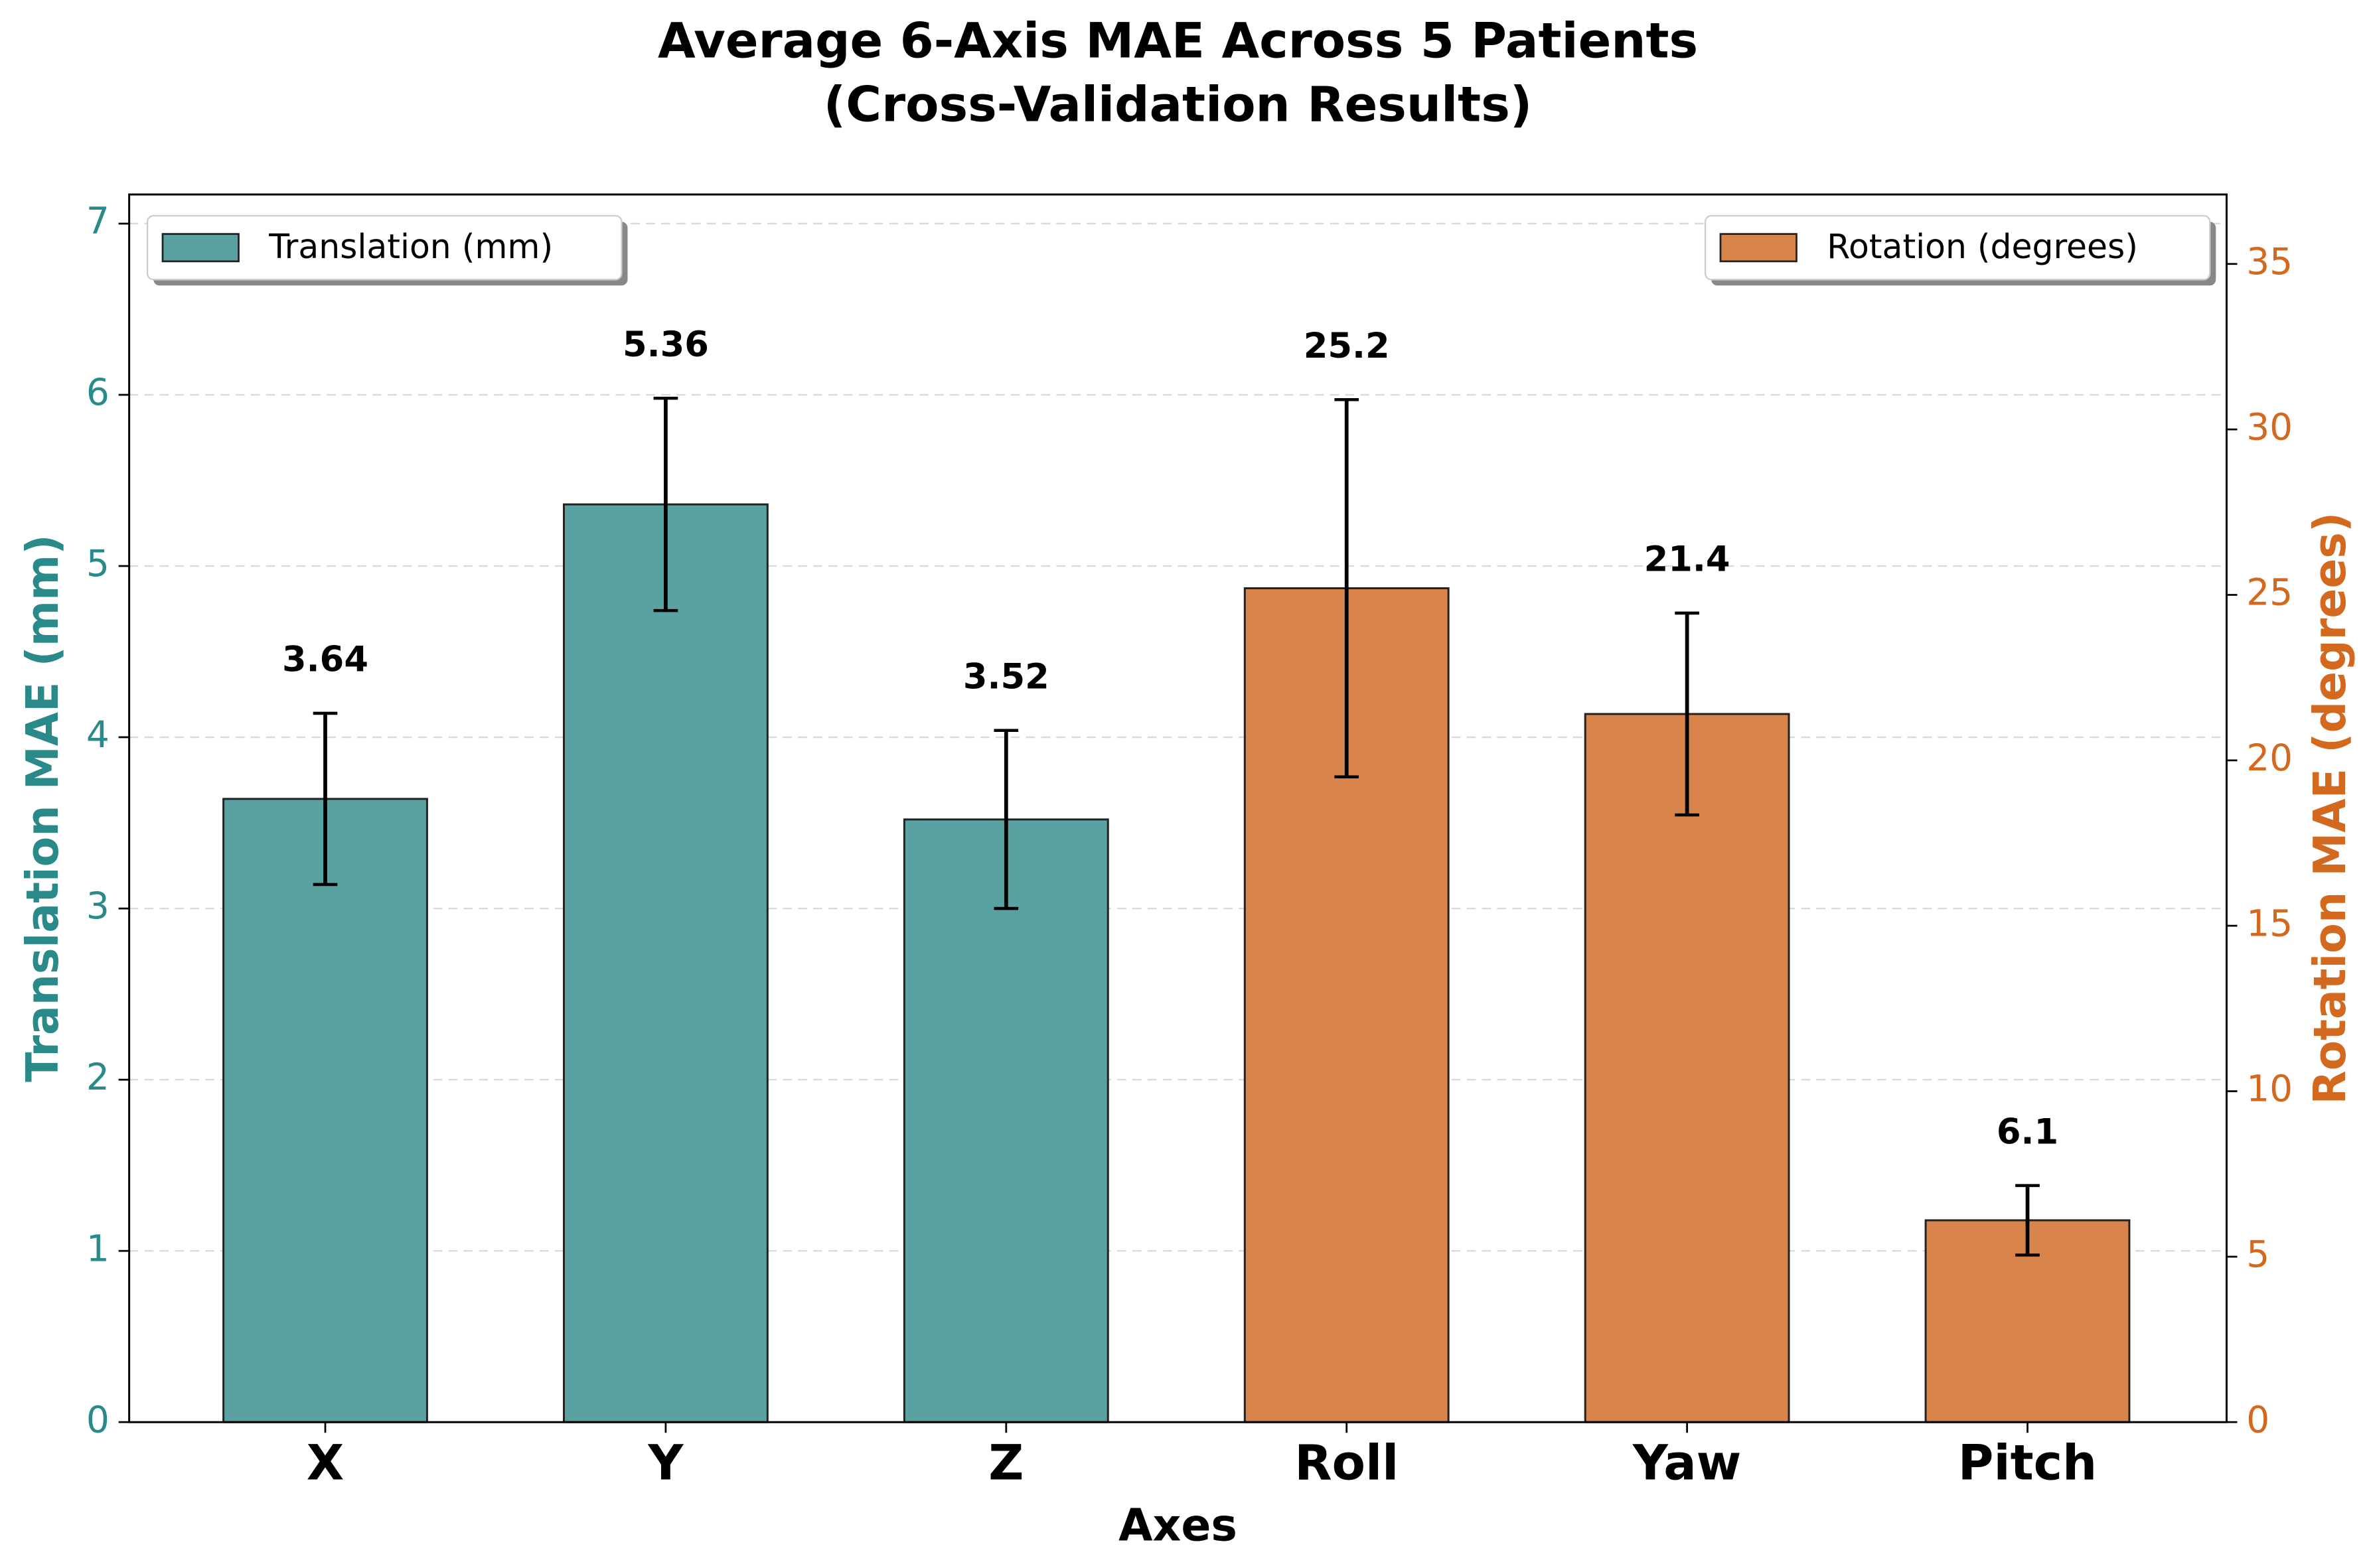  Describe the element at coordinates (98, 906) in the screenshot. I see `y-tick-label: 3` at that location.